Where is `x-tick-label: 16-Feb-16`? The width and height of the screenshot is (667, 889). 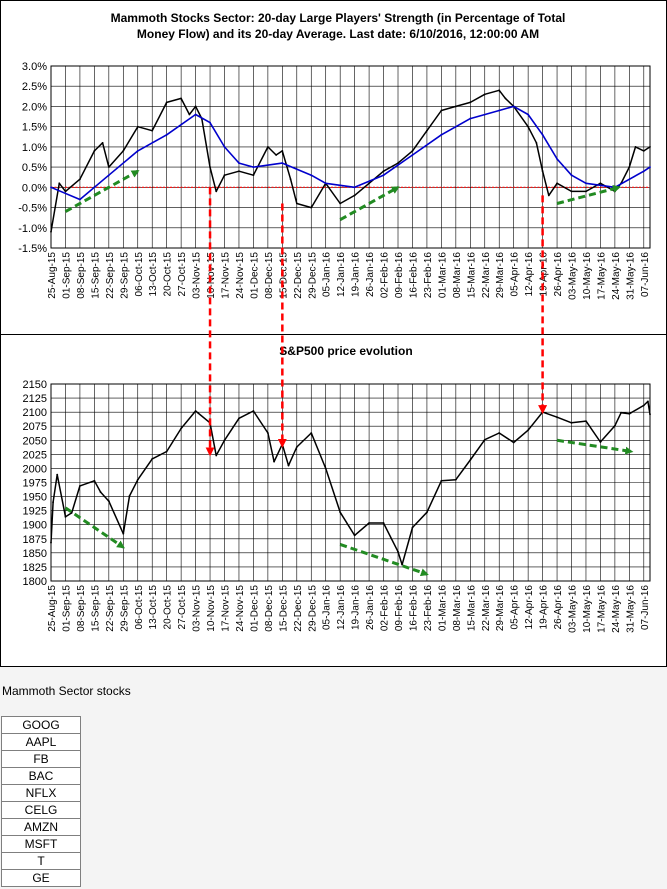 x-tick-label: 16-Feb-16 is located at coordinates (413, 275).